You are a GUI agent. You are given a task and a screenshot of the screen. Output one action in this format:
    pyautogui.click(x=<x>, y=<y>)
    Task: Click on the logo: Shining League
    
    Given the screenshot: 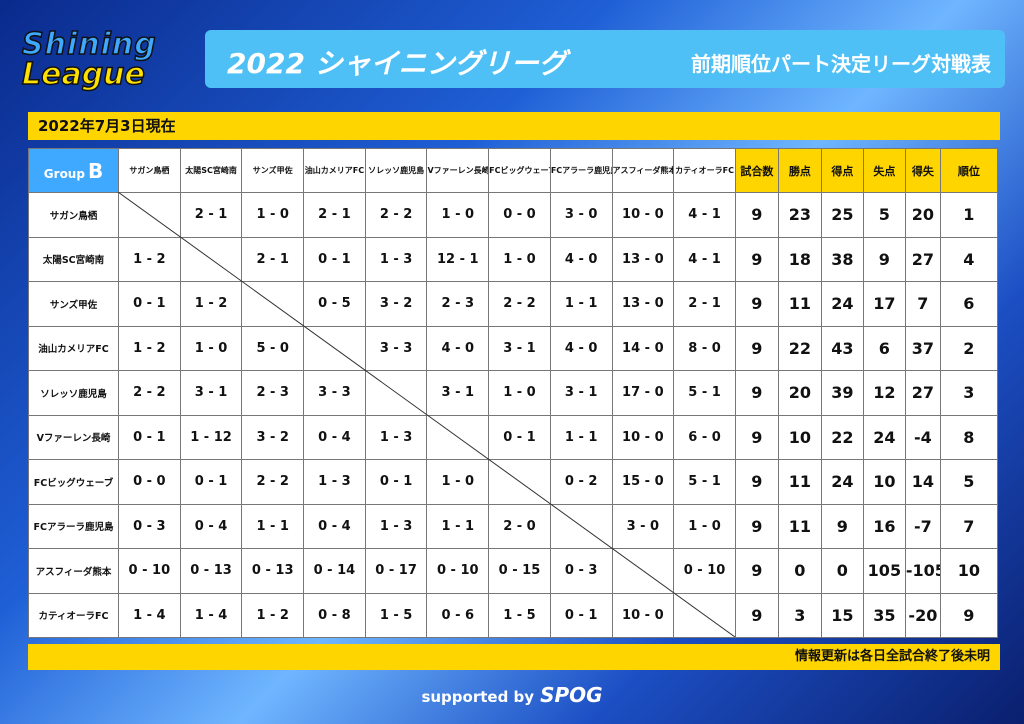 What is the action you would take?
    pyautogui.click(x=104, y=63)
    